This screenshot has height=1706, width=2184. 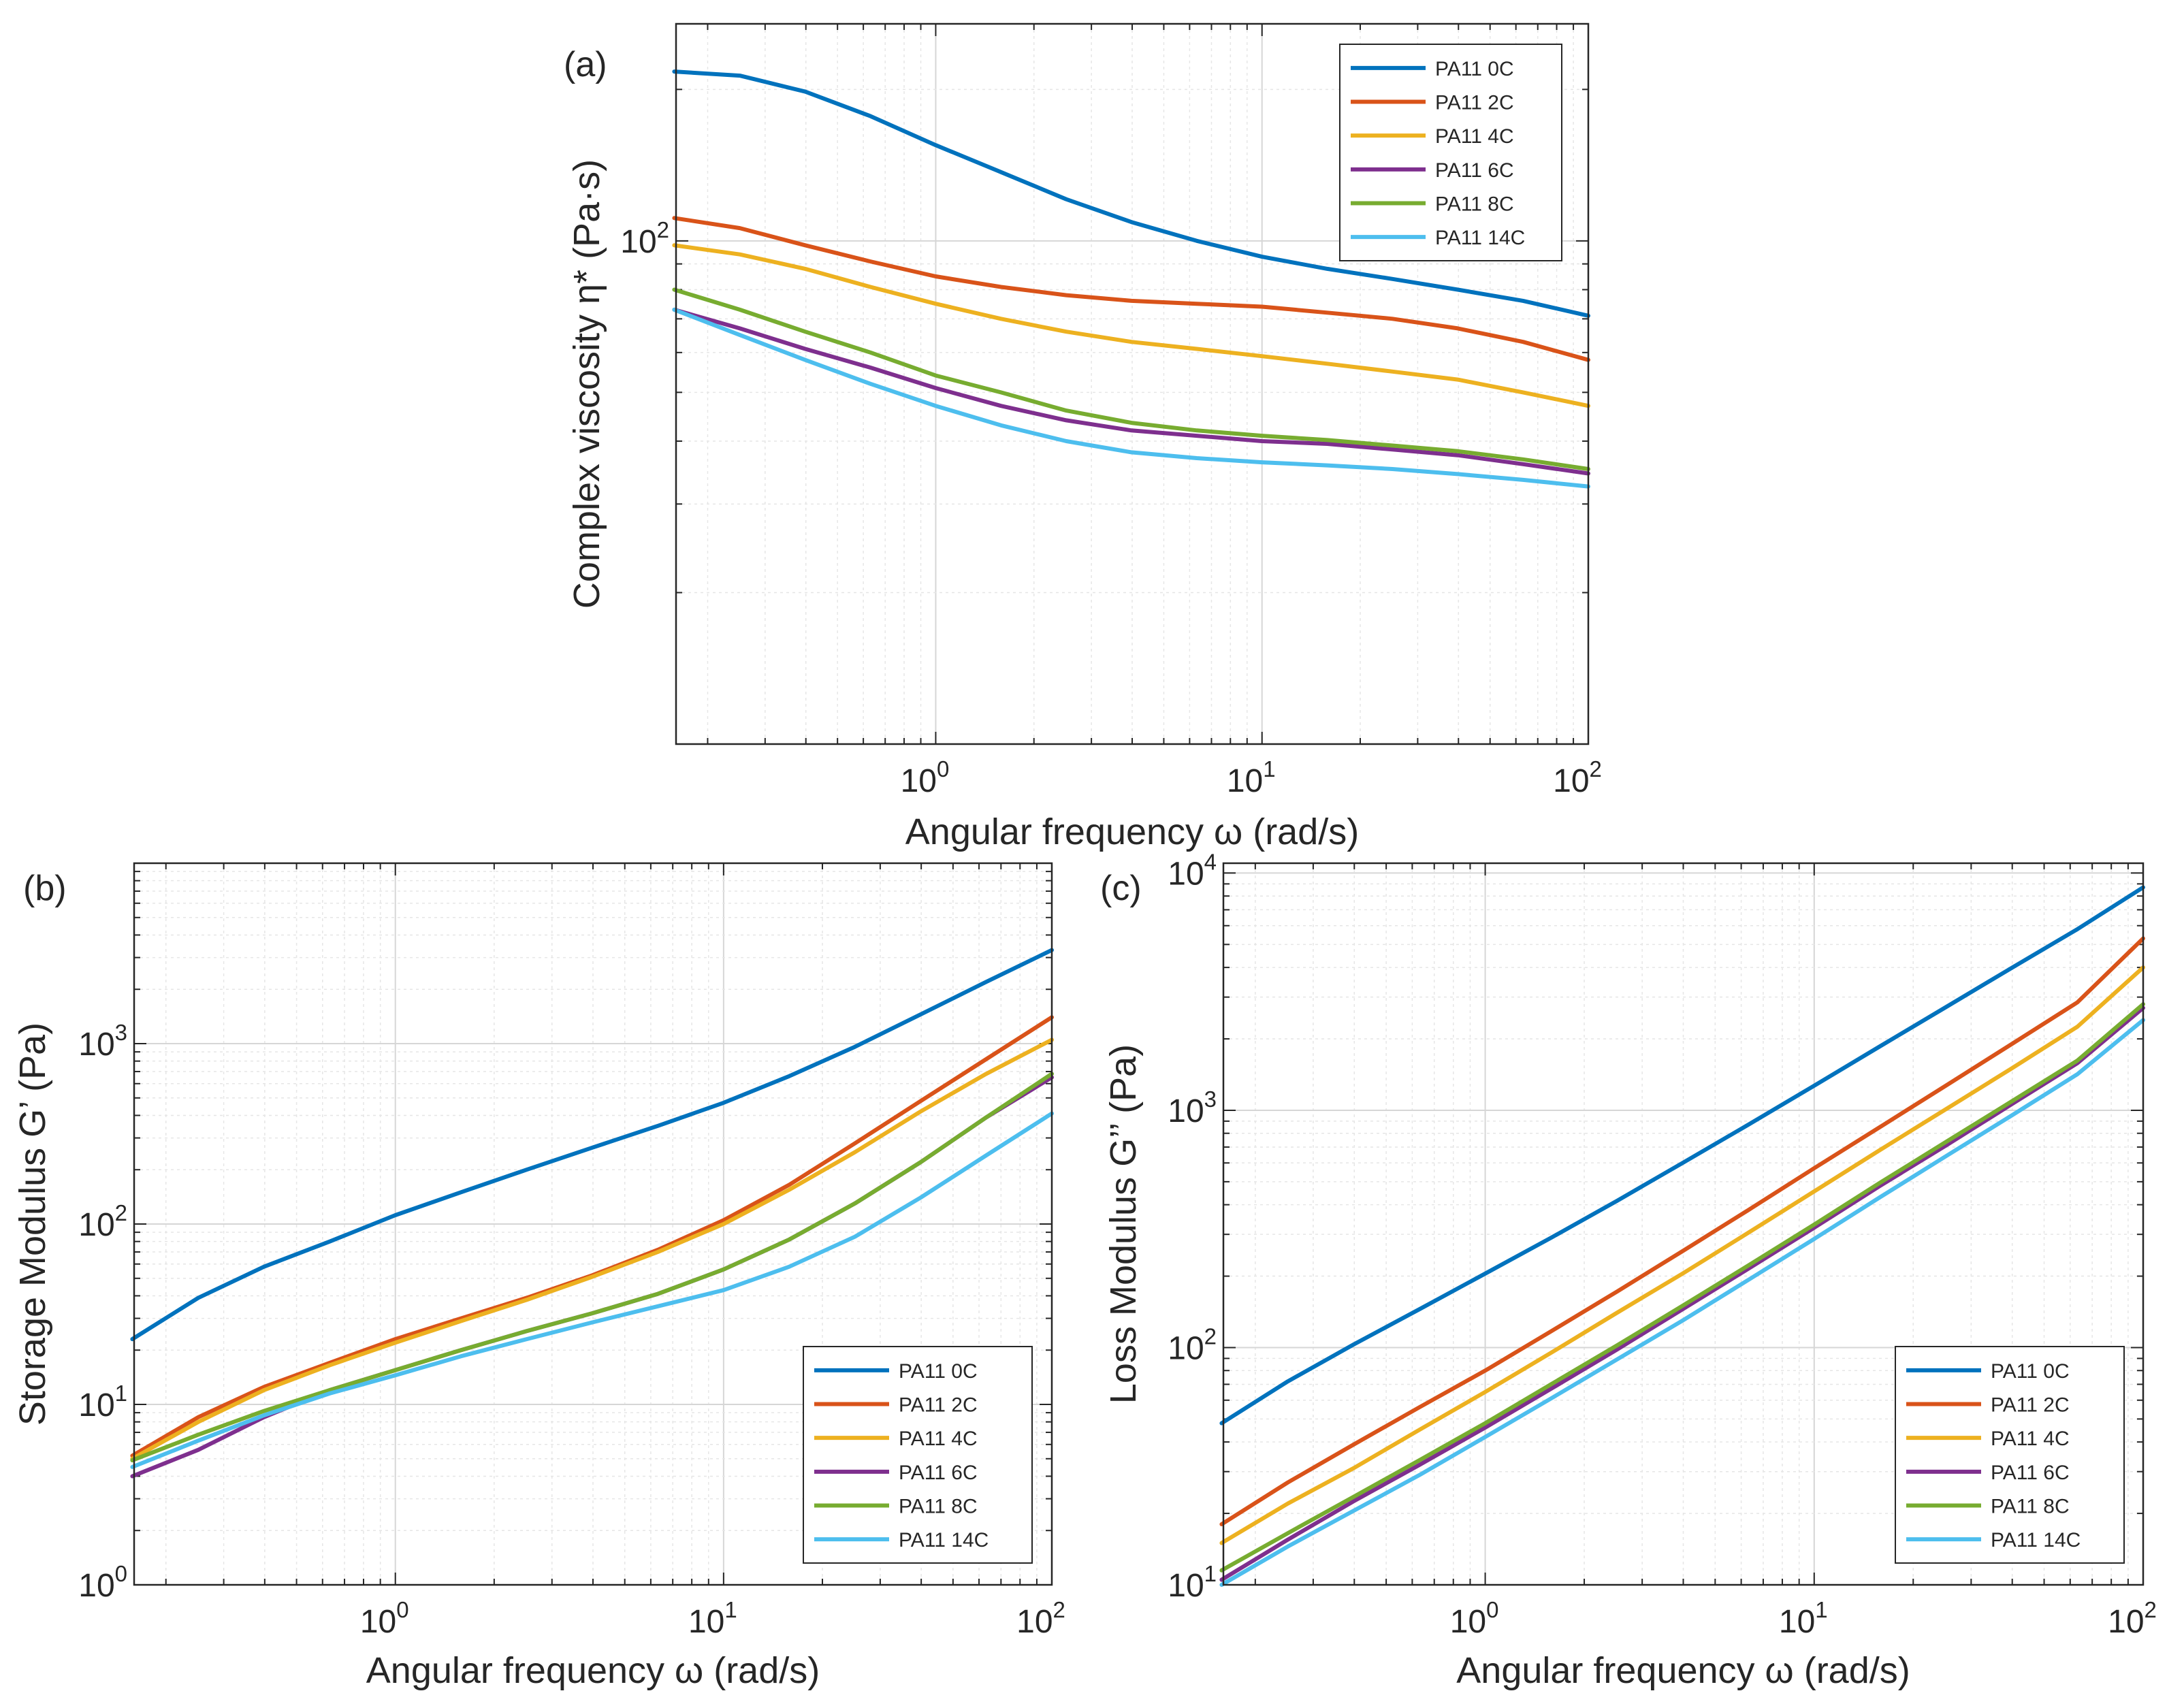 I want to click on y-axis-label: Storage Modulus G’ (Pa), so click(x=32, y=1224).